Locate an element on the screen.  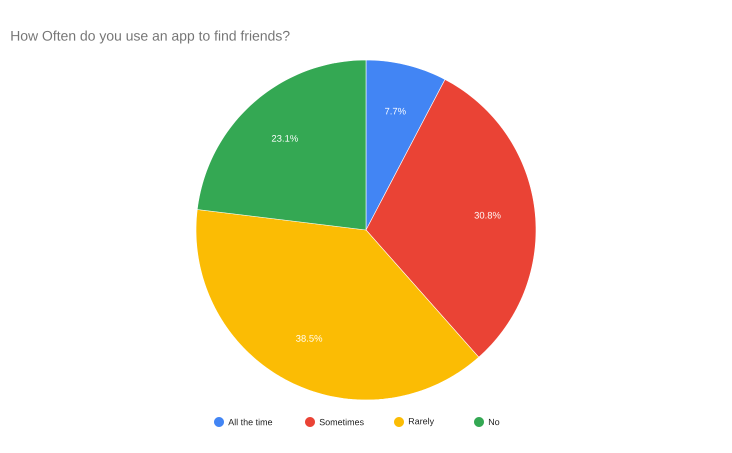
legend-label: Rarely is located at coordinates (421, 422).